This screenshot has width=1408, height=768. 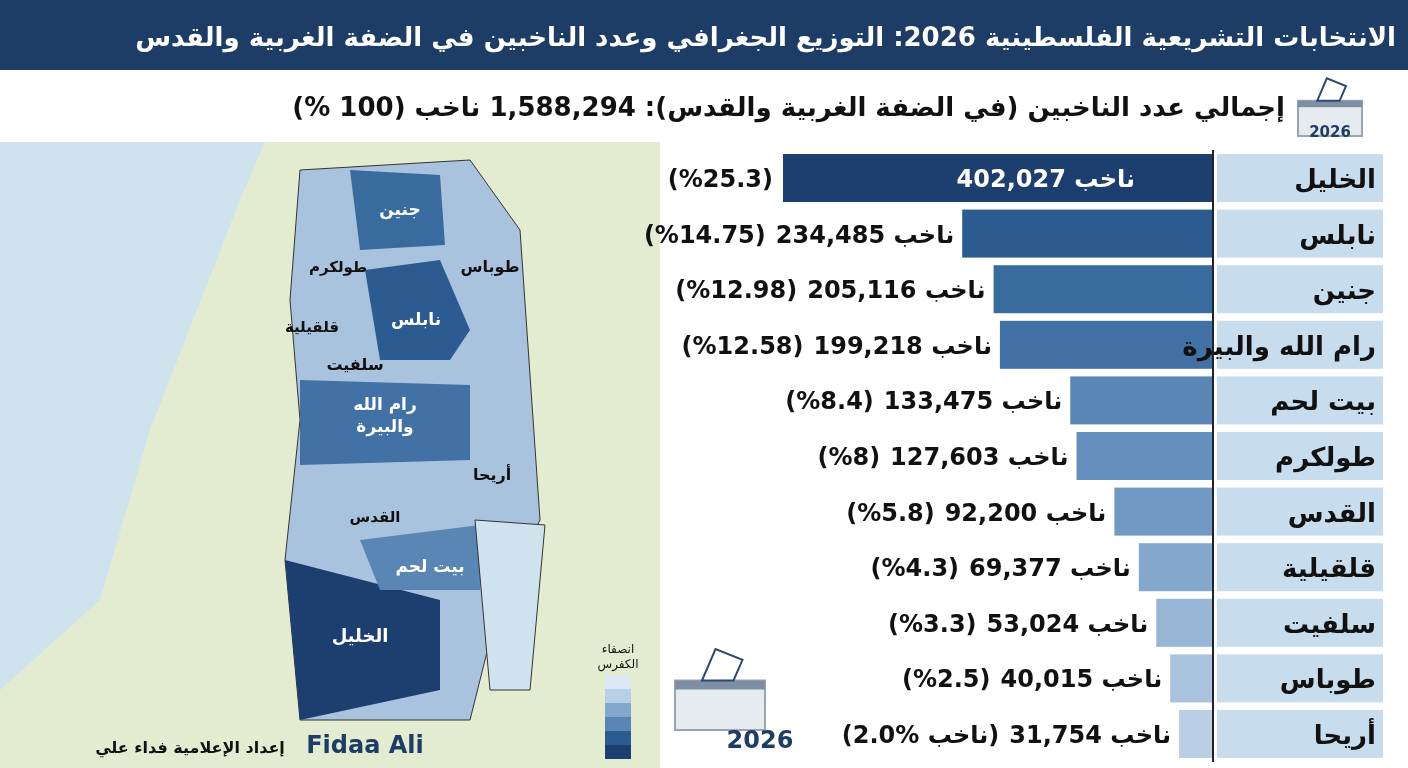 What do you see at coordinates (1090, 735) in the screenshot?
I see `data-label: 31,754 ناخب` at bounding box center [1090, 735].